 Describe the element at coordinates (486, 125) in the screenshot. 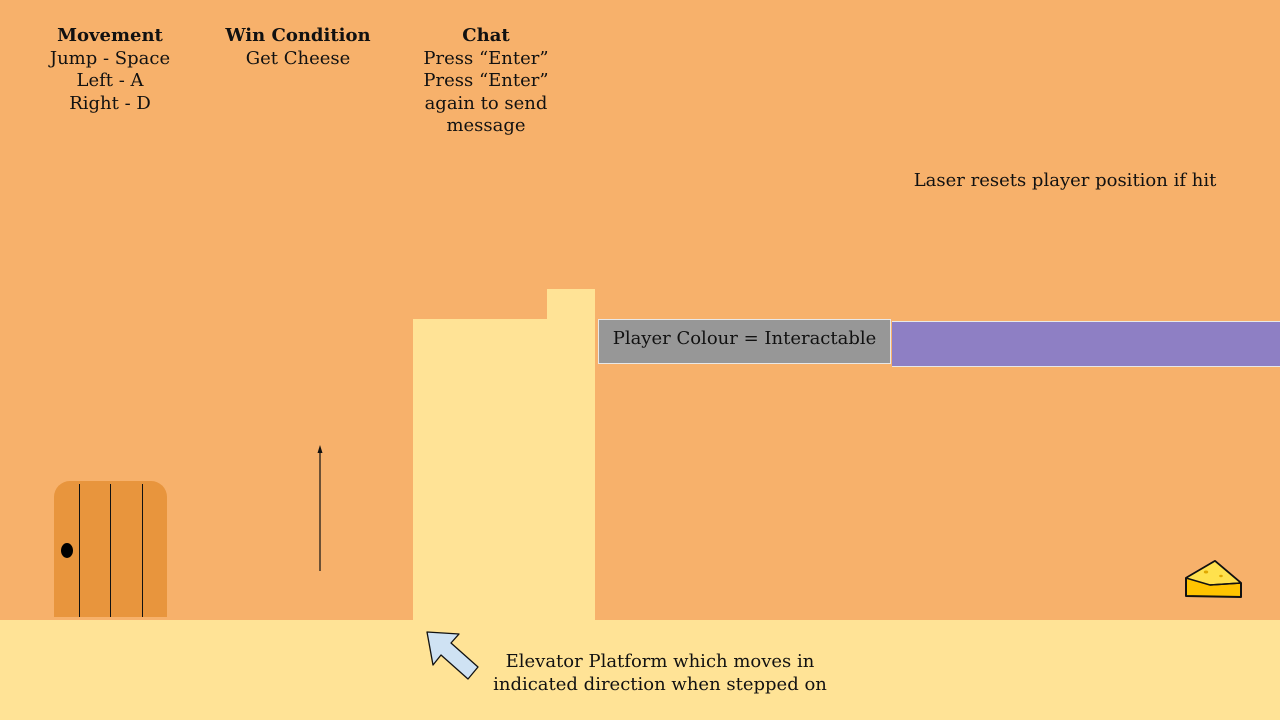

I see `chat-line-4: message` at that location.